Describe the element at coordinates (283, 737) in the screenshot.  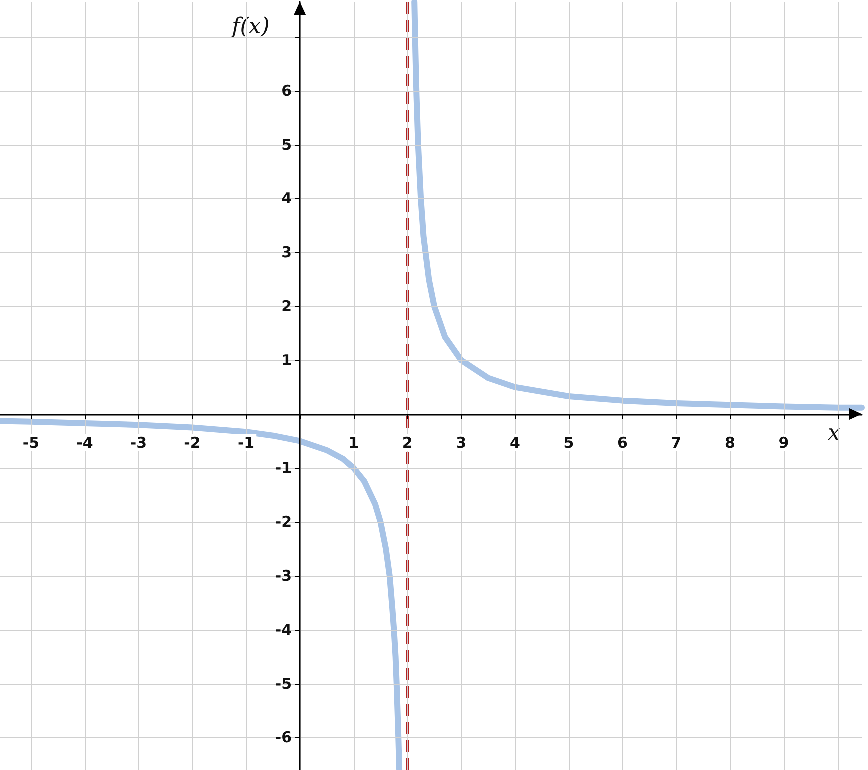
I see `y-tick-label: -6` at that location.